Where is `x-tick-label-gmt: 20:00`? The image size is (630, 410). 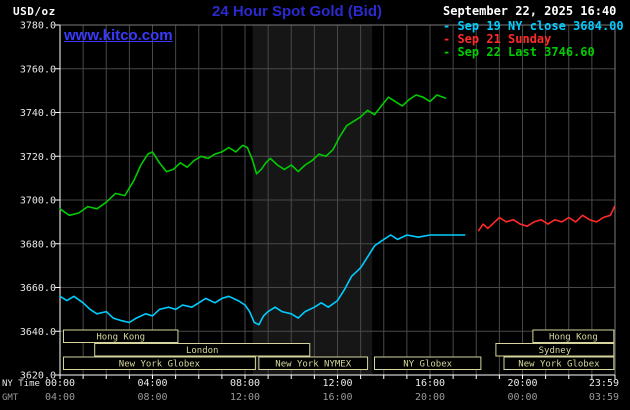 x-tick-label-gmt: 20:00 is located at coordinates (430, 397).